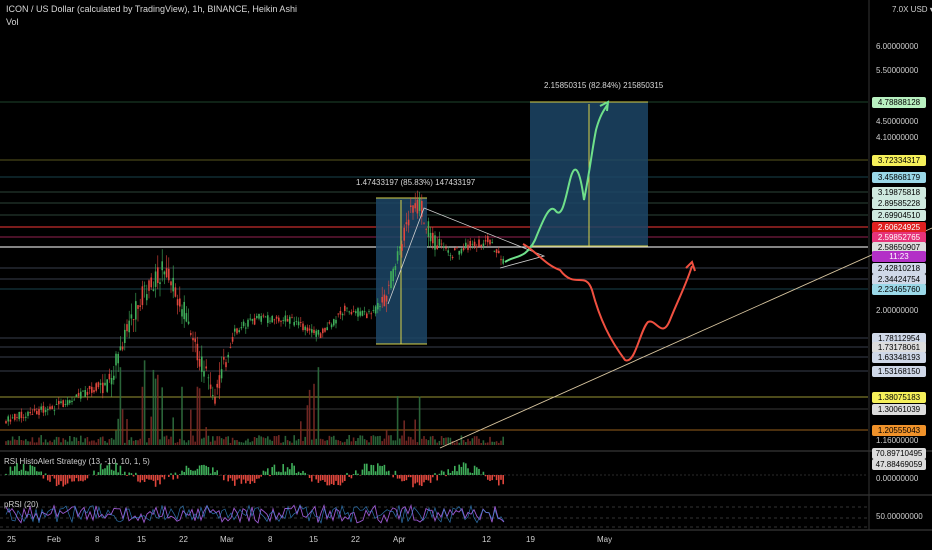 This screenshot has width=932, height=550. What do you see at coordinates (899, 237) in the screenshot?
I see `price-tag: 2.59852765` at bounding box center [899, 237].